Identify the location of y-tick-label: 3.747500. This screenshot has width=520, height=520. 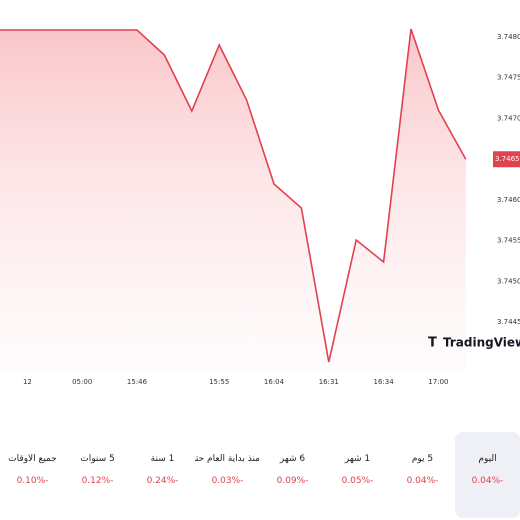
(508, 78).